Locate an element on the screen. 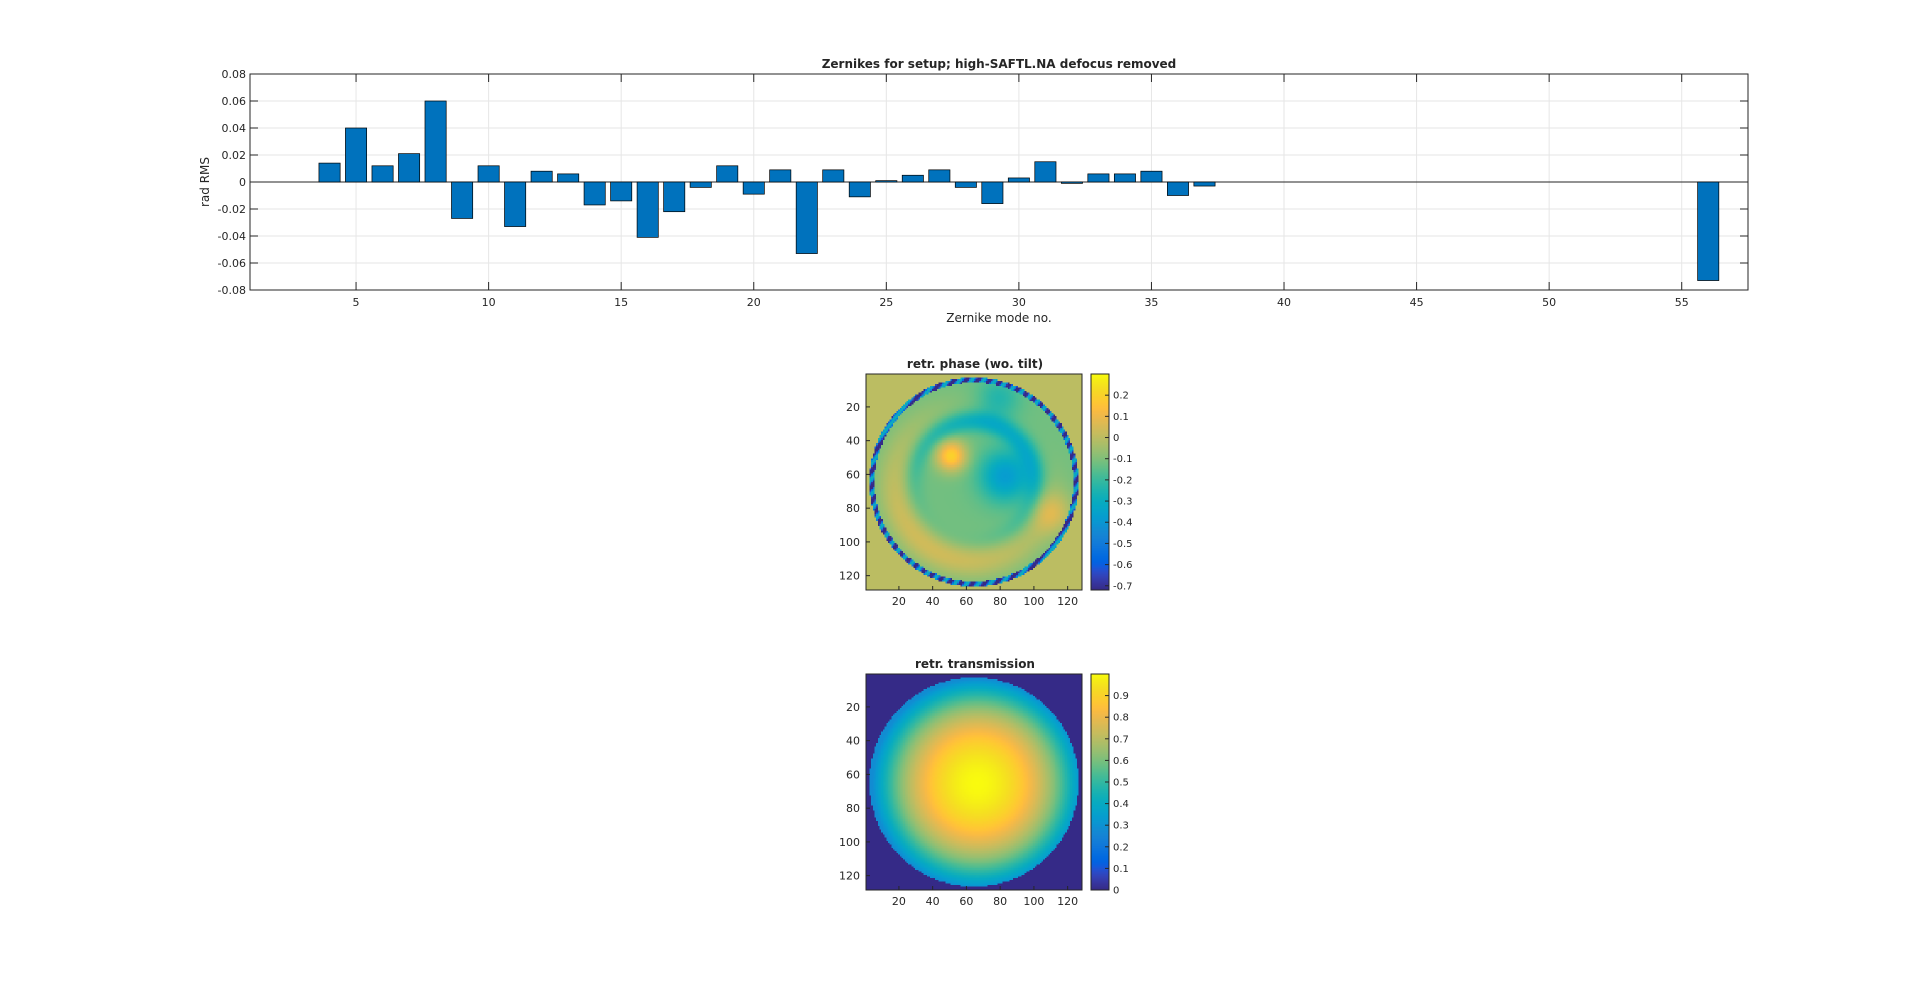 The width and height of the screenshot is (1918, 997). colorbar-tick-label: -0.6 is located at coordinates (1123, 565).